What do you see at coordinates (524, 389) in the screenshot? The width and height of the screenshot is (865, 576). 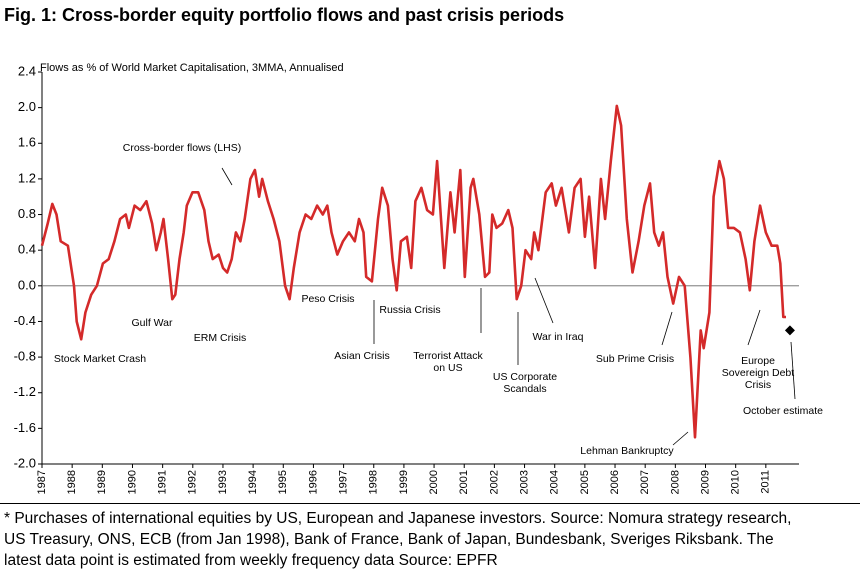 I see `annotation: Scandals` at bounding box center [524, 389].